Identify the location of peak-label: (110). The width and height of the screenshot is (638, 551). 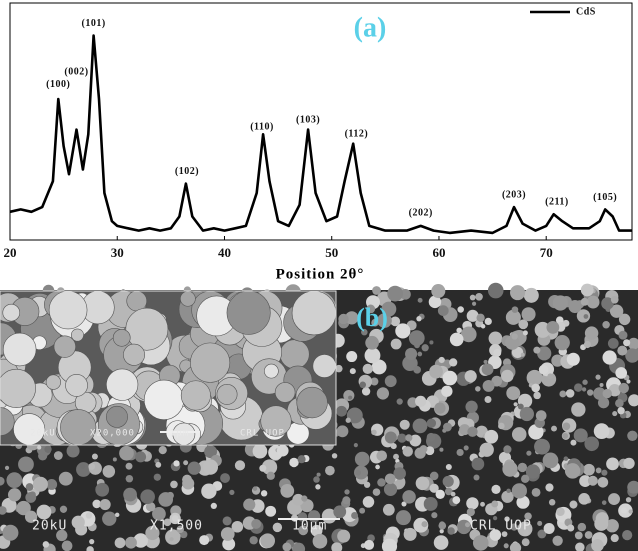
(262, 126).